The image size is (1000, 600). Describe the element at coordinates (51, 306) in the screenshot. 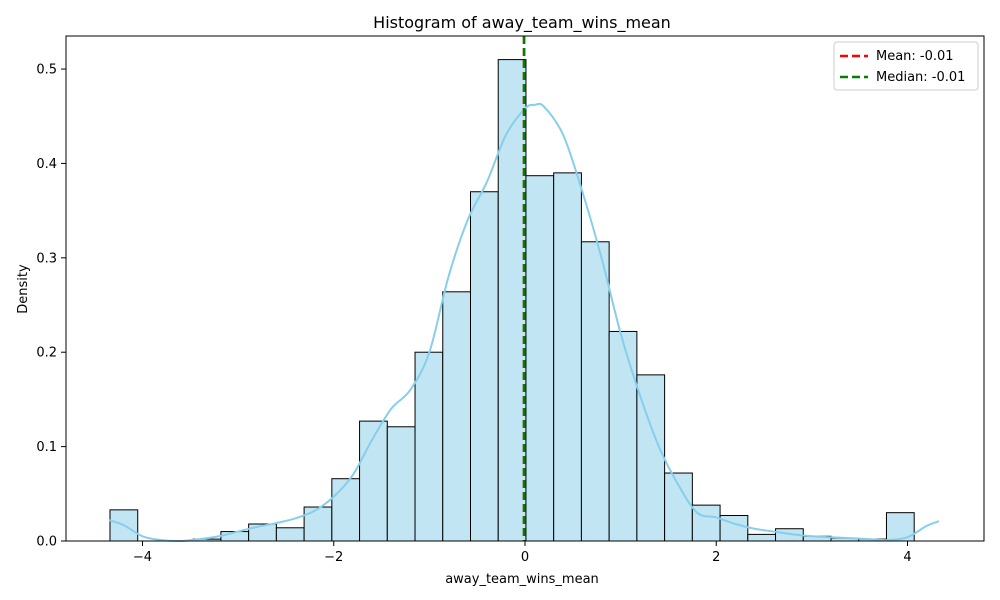

I see `y-axis-ticks: 0.0 0.1 0.2 0.3 0.4 0.5` at that location.